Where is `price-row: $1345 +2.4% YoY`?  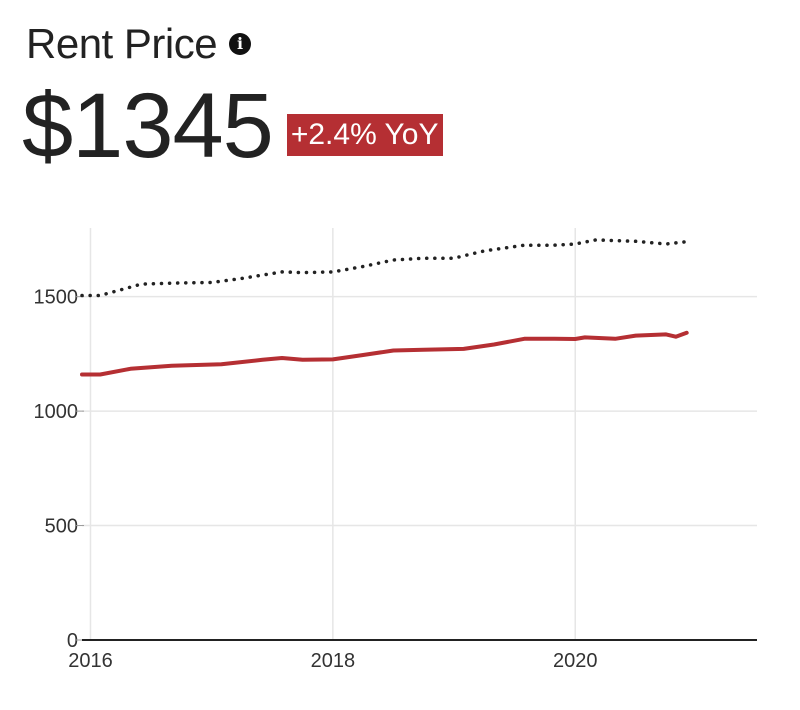
price-row: $1345 +2.4% YoY is located at coordinates (232, 126).